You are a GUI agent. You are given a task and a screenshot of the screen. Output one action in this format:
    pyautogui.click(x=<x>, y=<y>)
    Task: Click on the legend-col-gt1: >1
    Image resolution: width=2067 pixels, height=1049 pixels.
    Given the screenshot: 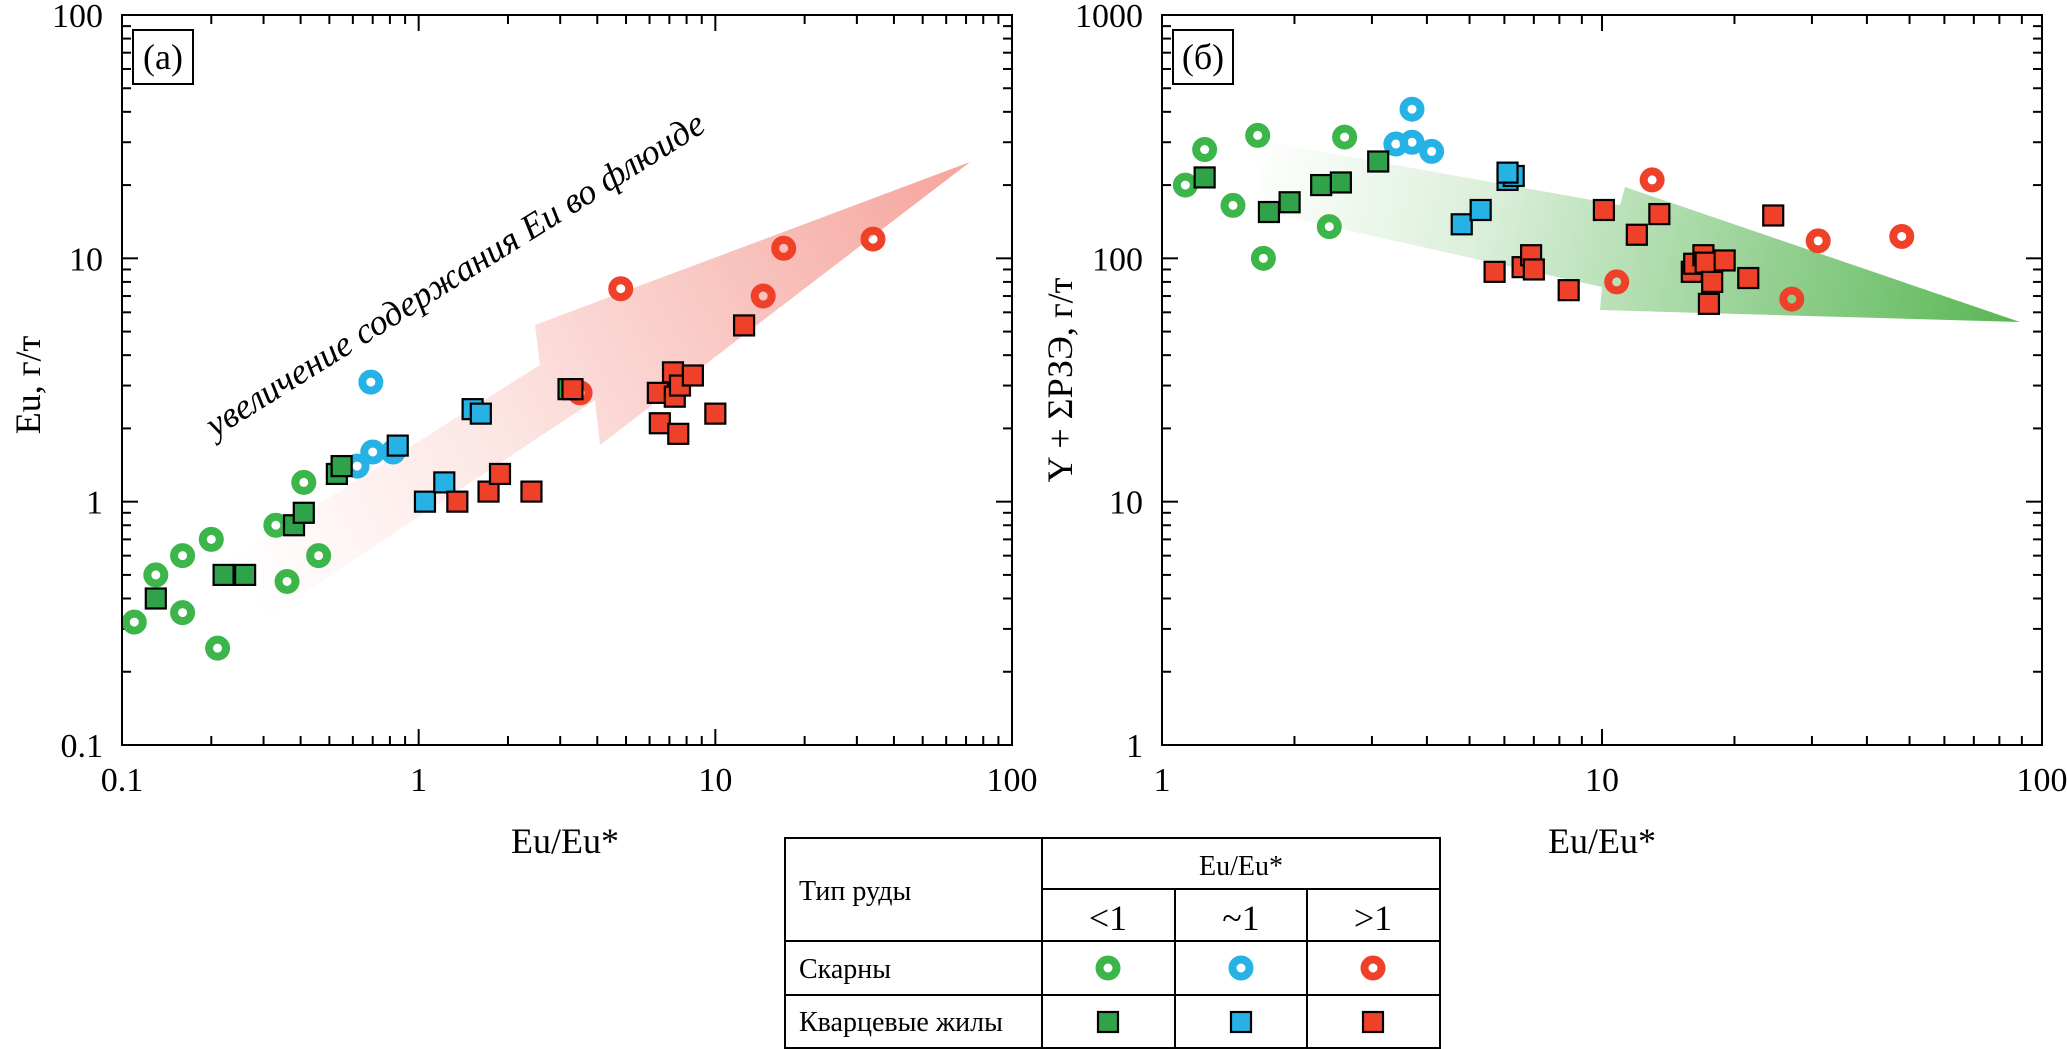 What is the action you would take?
    pyautogui.click(x=1373, y=918)
    